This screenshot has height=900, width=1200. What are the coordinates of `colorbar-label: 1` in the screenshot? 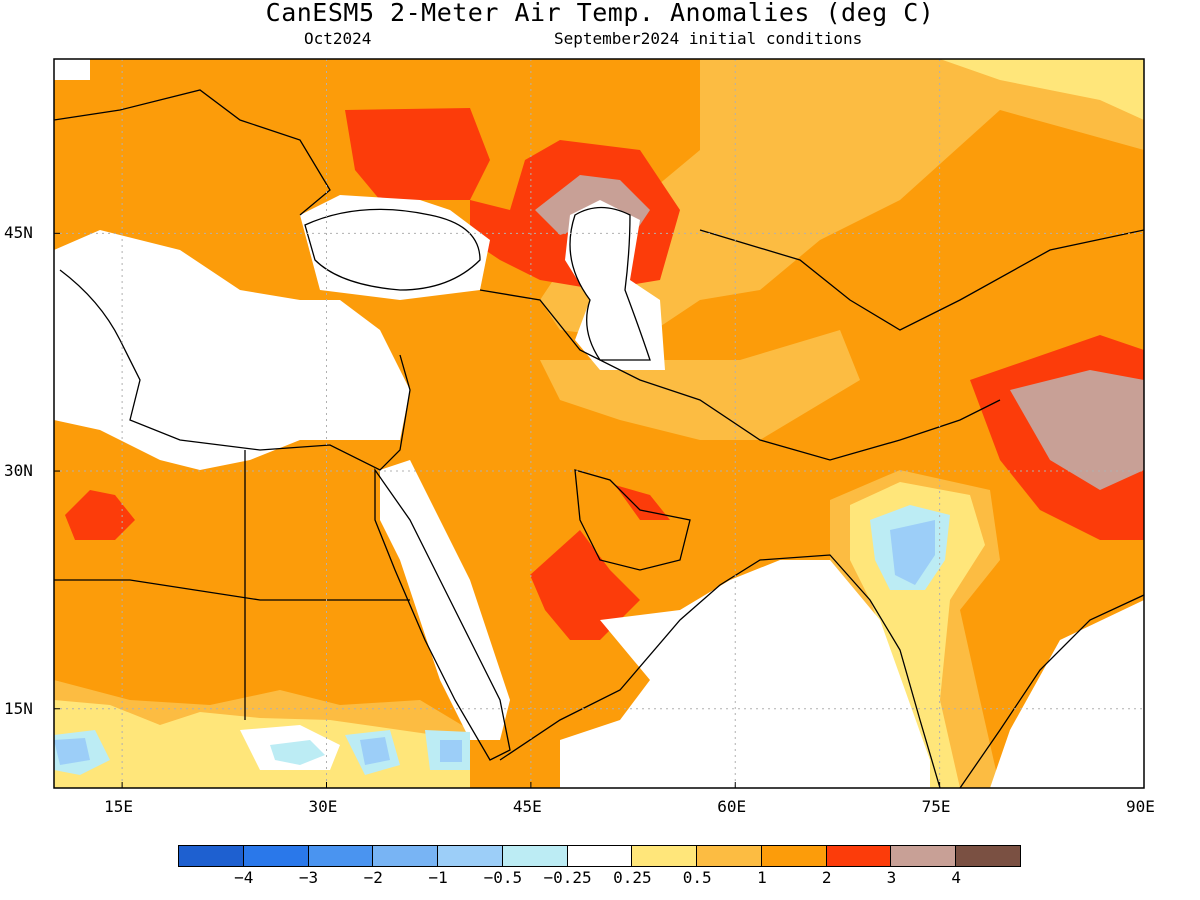 It's located at (762, 877).